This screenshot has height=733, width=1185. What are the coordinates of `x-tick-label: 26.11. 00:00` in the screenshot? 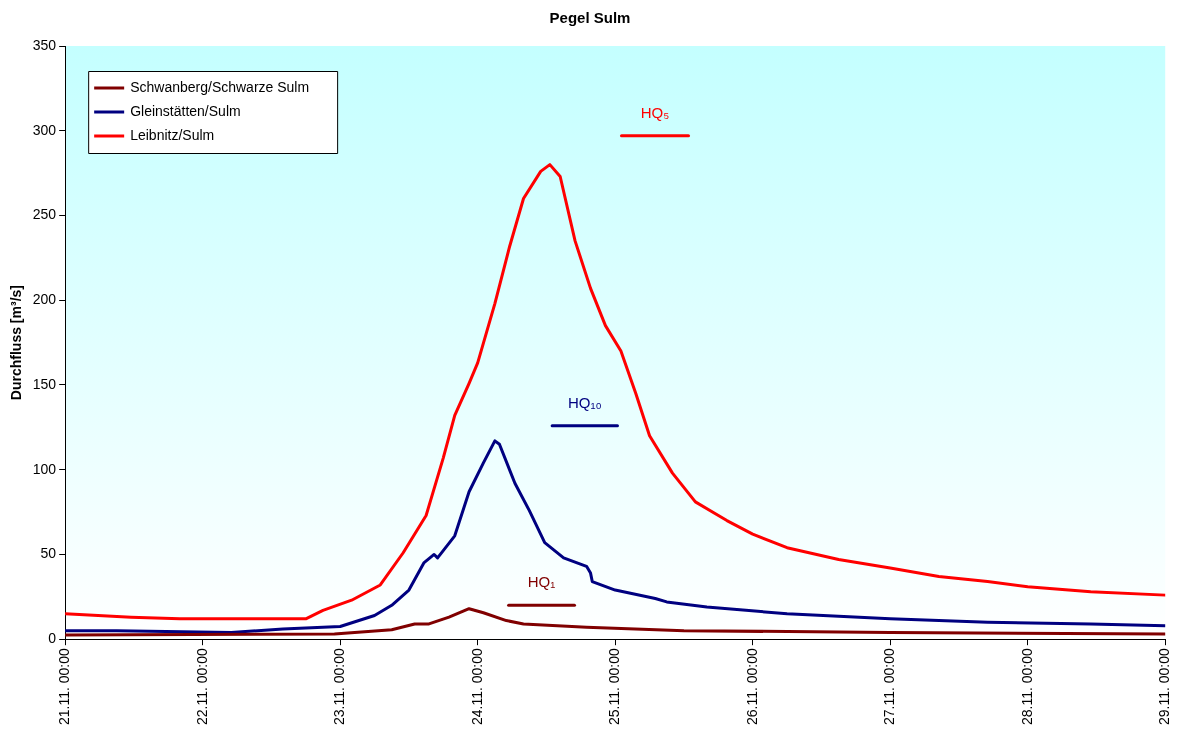 It's located at (751, 686).